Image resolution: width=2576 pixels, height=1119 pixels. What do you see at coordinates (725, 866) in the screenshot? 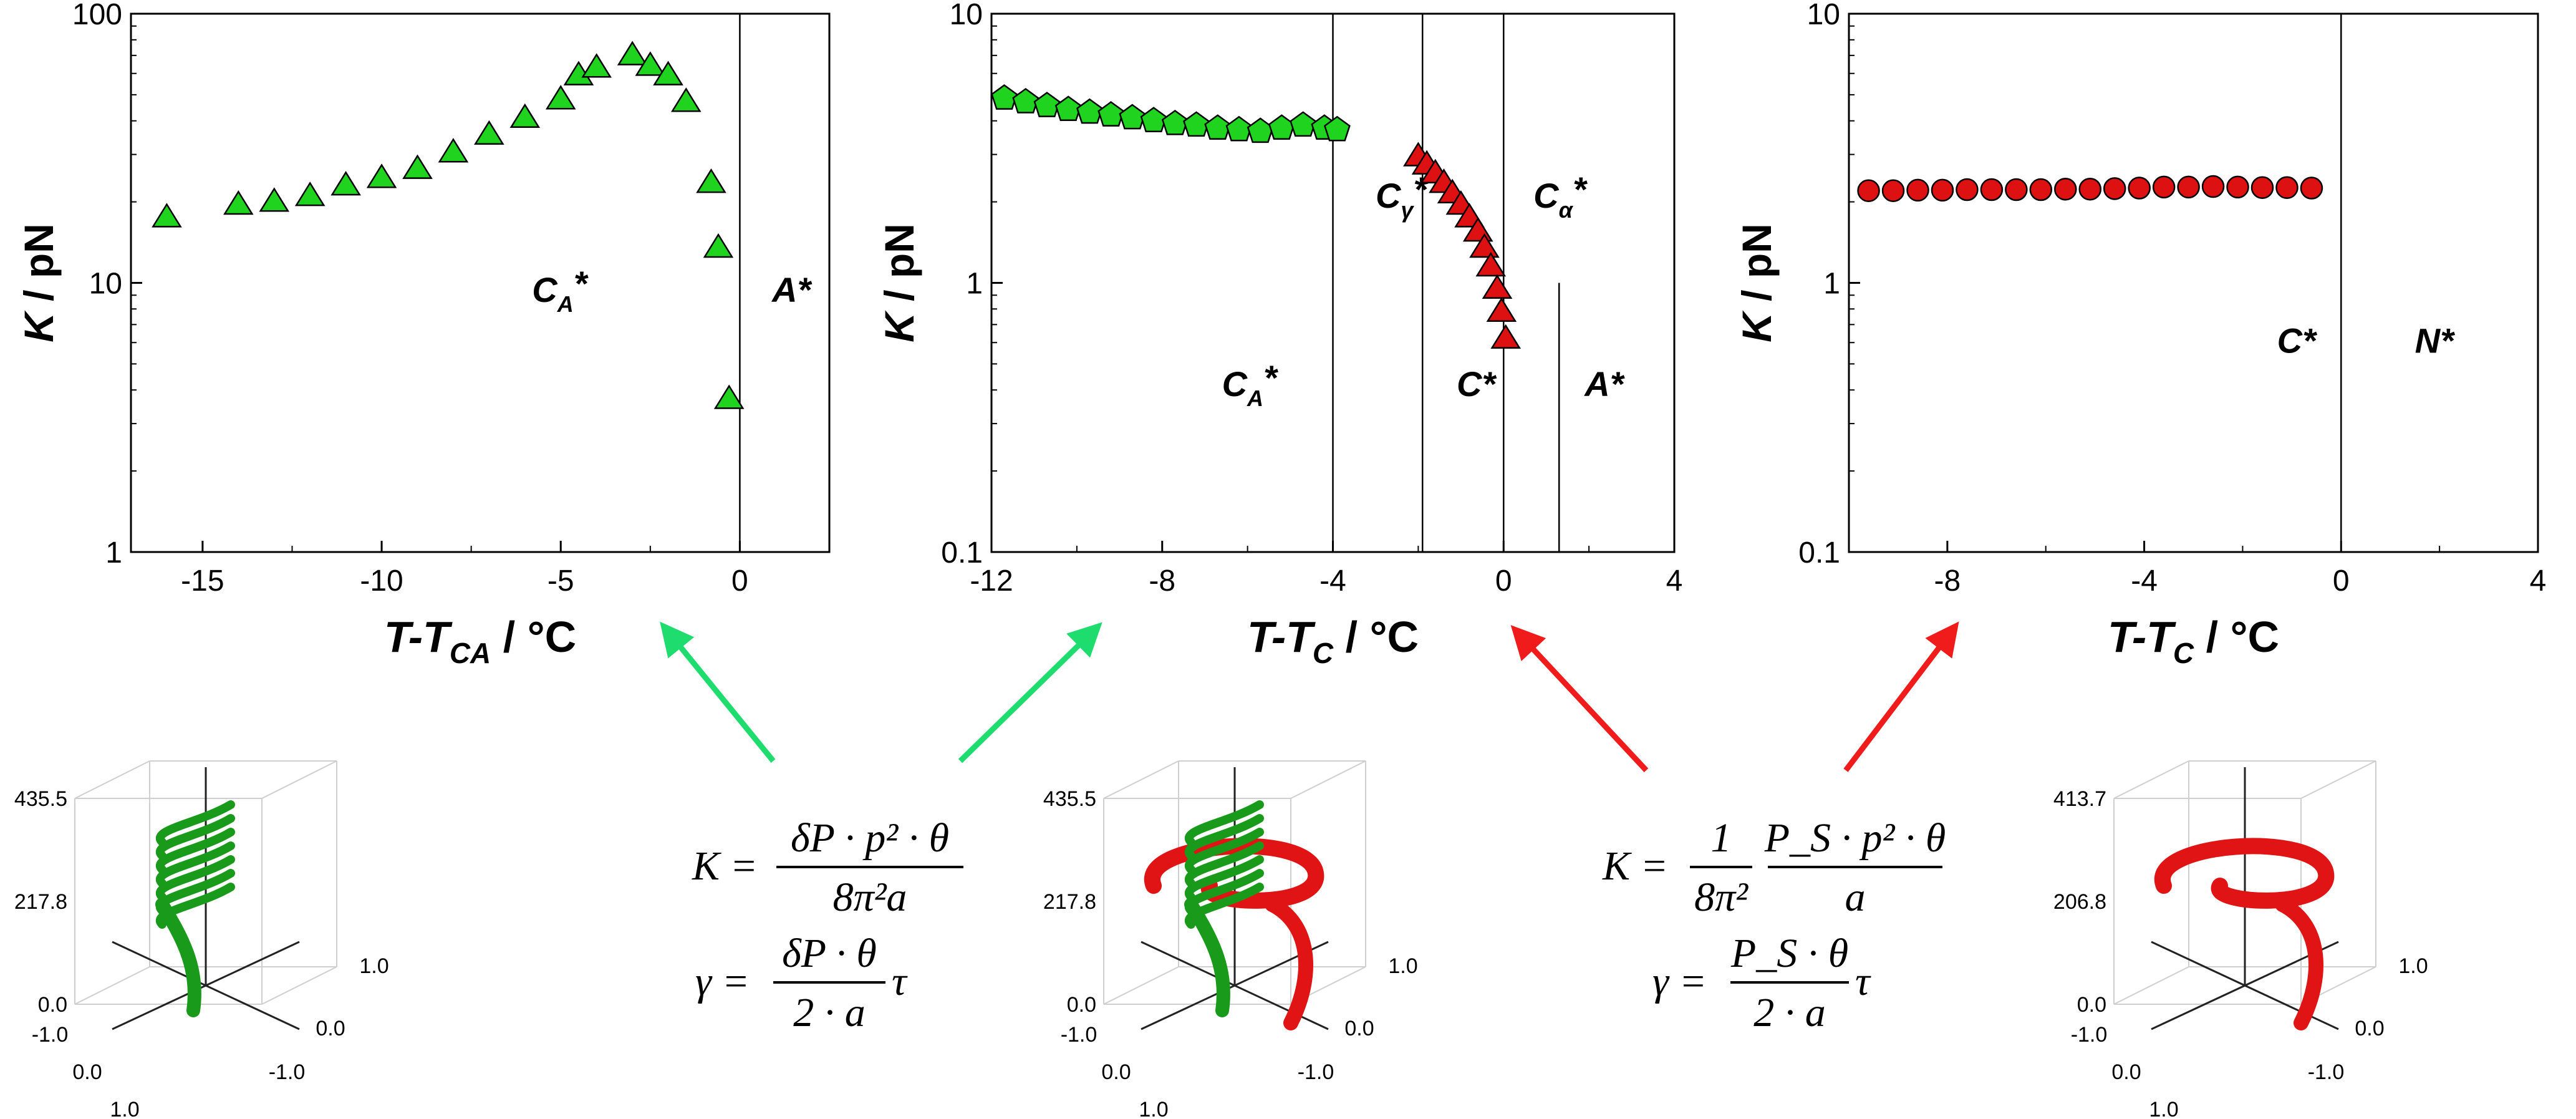
I see `eq1-k-lhs: K =` at bounding box center [725, 866].